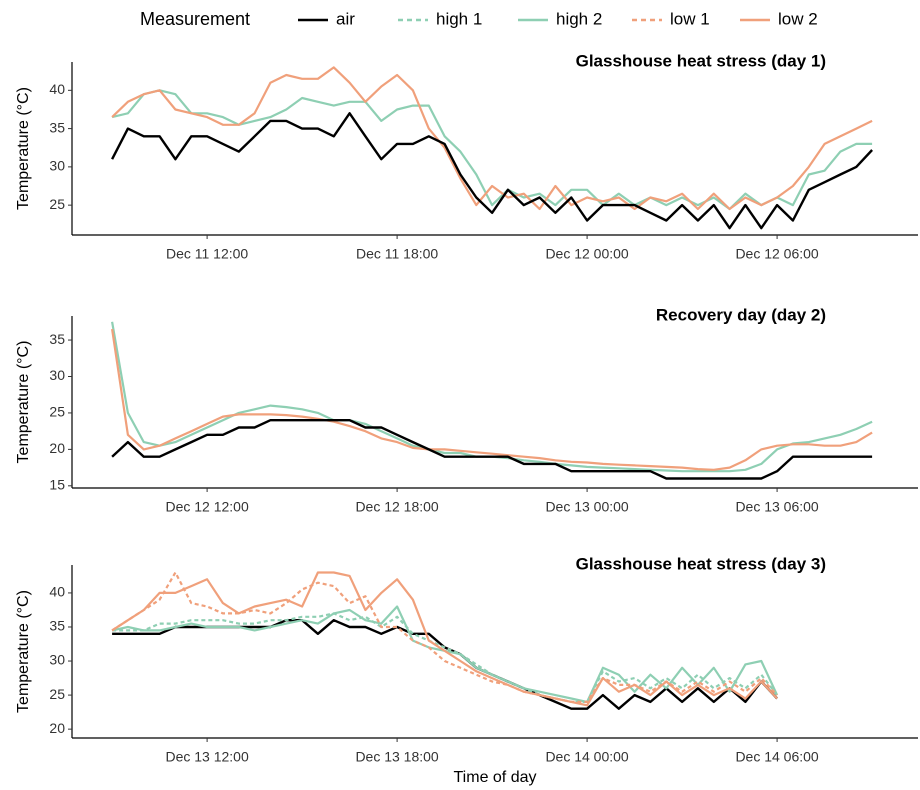  I want to click on x-tick-label: Dec 13 00:00, so click(586, 507).